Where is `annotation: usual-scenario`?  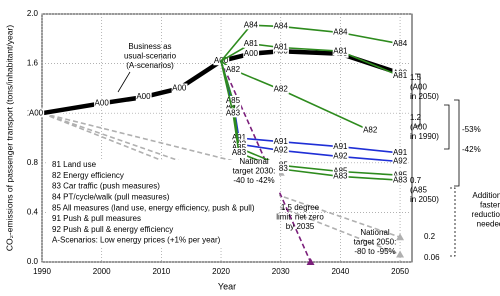
annotation: usual-scenario is located at coordinates (150, 56).